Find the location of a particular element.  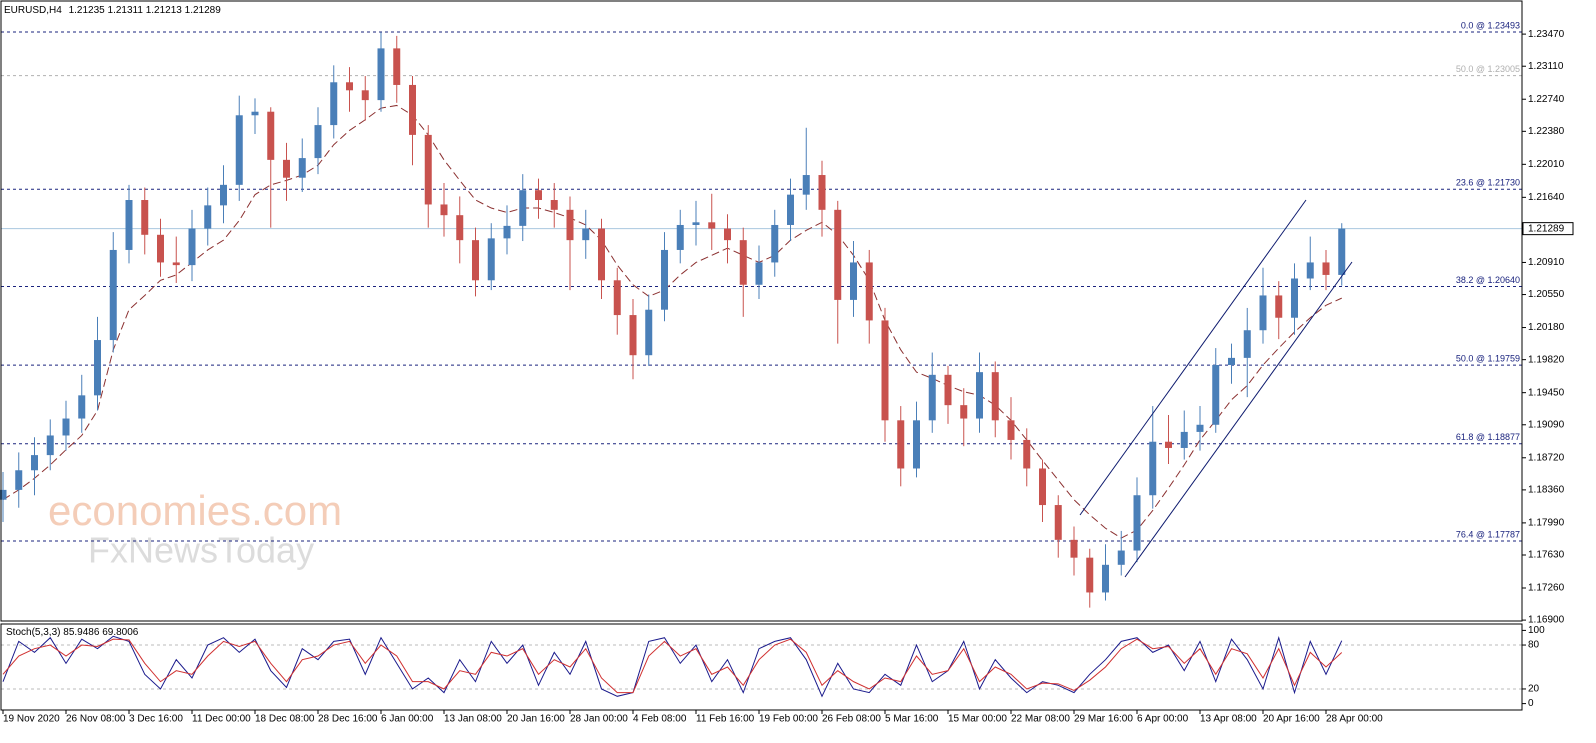

y-tick-label: 1.20550 is located at coordinates (1546, 294).